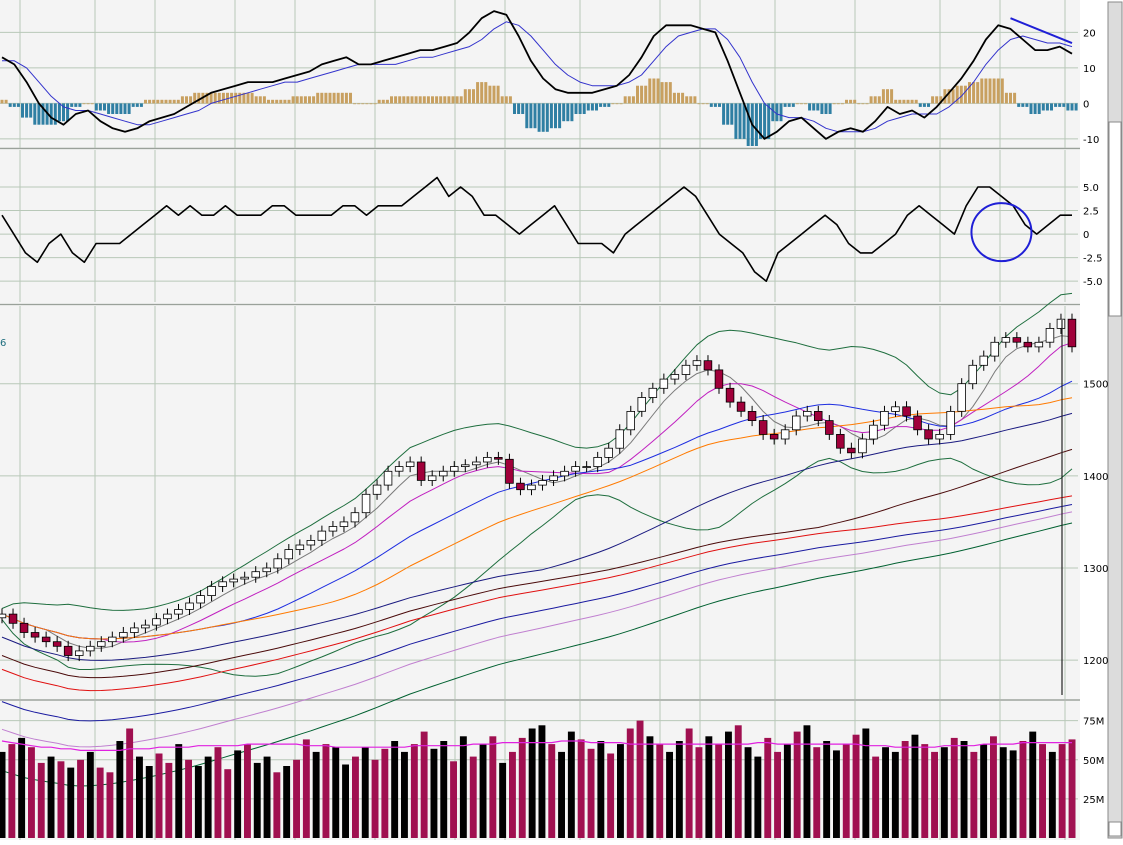  I want to click on macd-signal-line, so click(537, 77).